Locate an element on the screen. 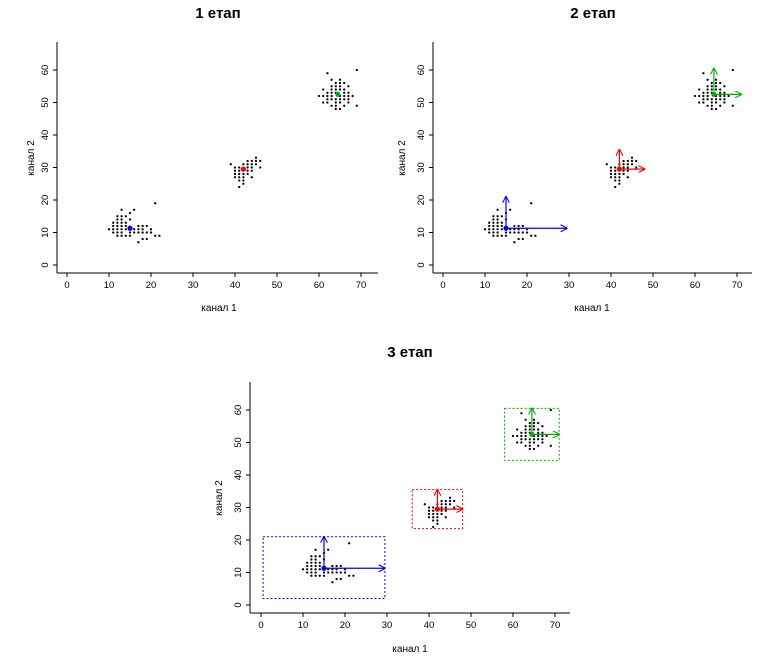 The height and width of the screenshot is (658, 782). y-tick-label: 10 is located at coordinates (238, 572).